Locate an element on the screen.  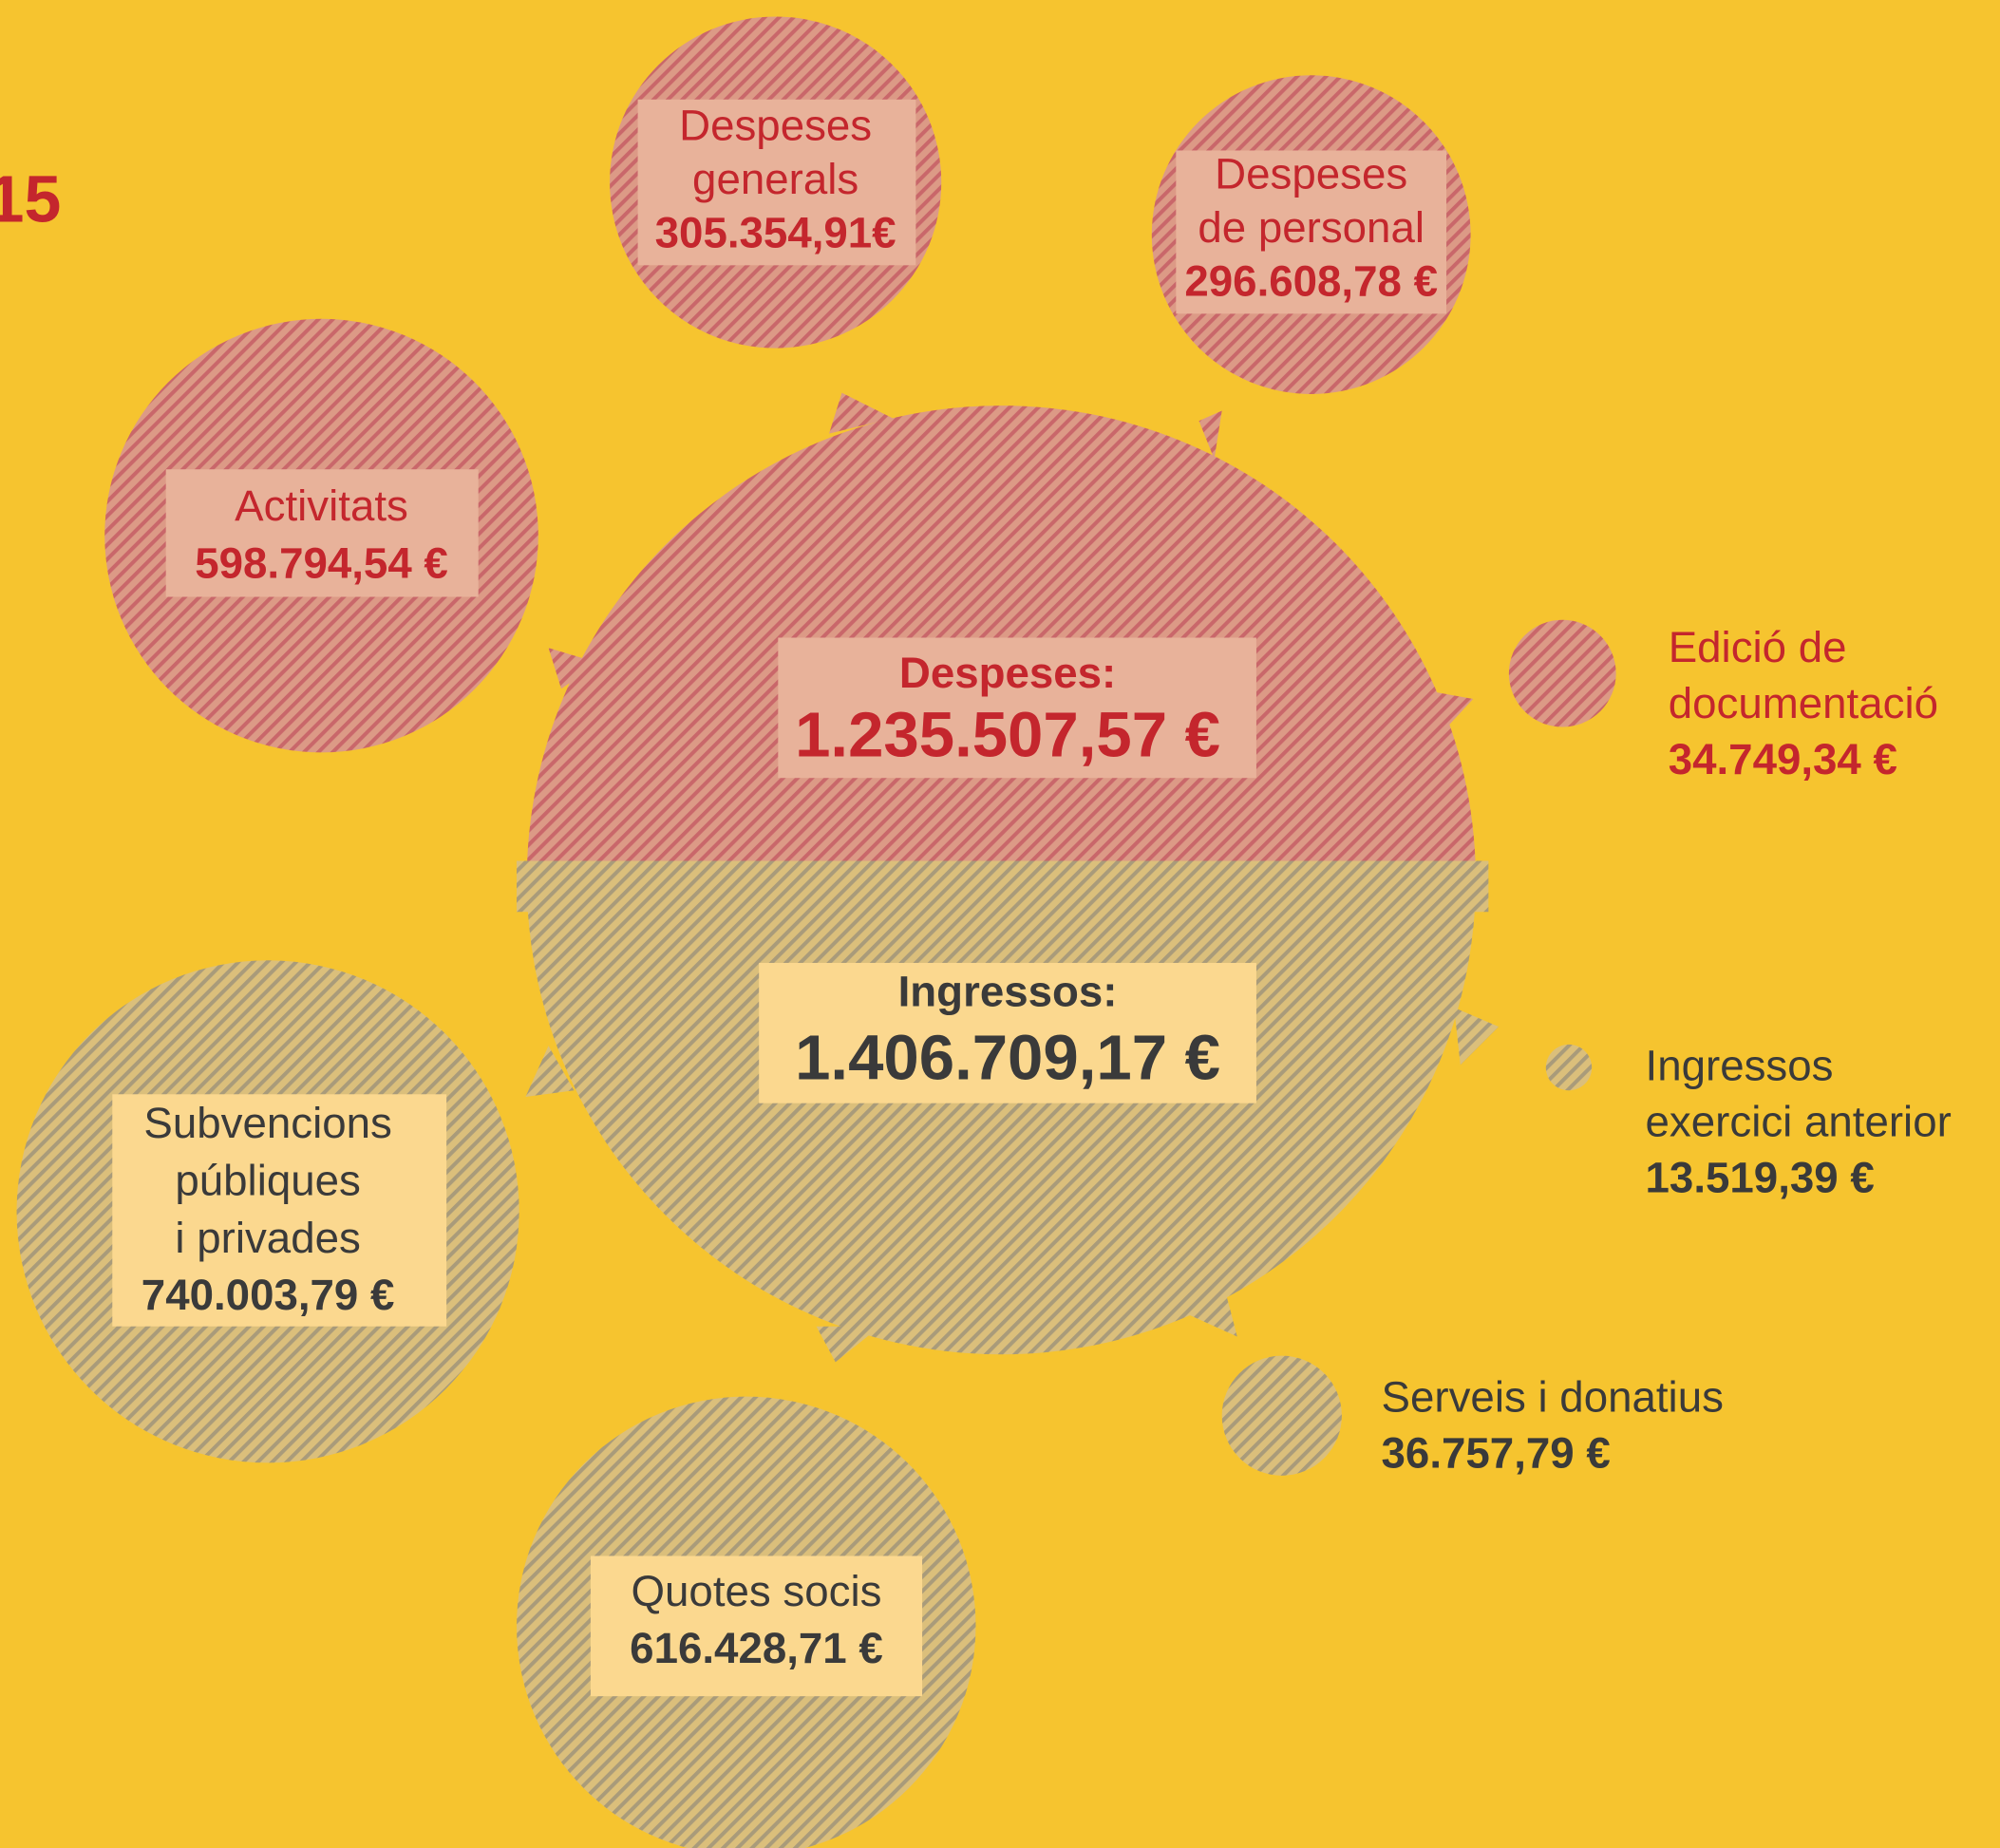
item-label: i privades is located at coordinates (267, 1238).